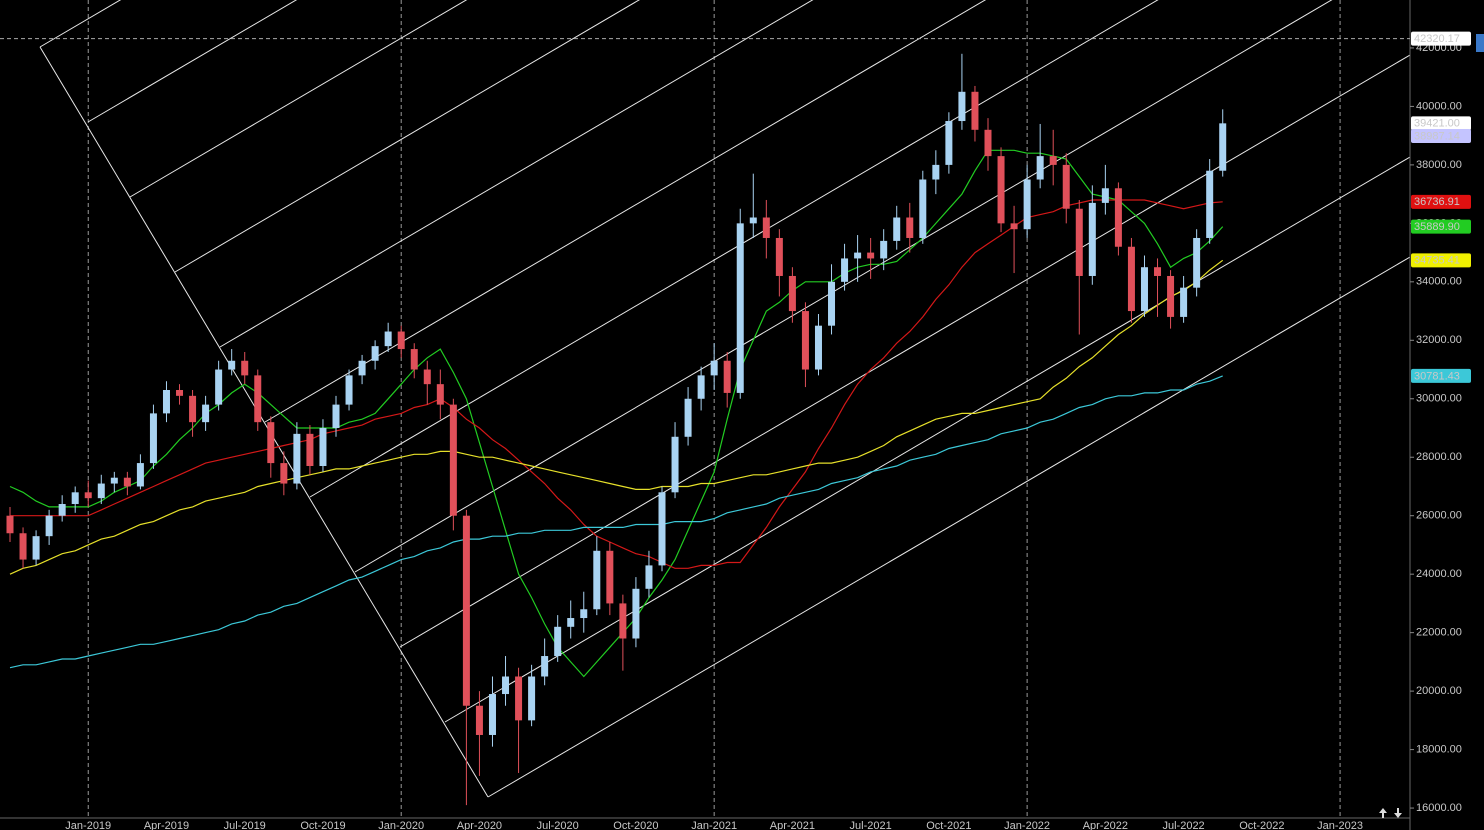 Image resolution: width=1484 pixels, height=830 pixels. What do you see at coordinates (1439, 749) in the screenshot?
I see `y-tick-label: 18000.00` at bounding box center [1439, 749].